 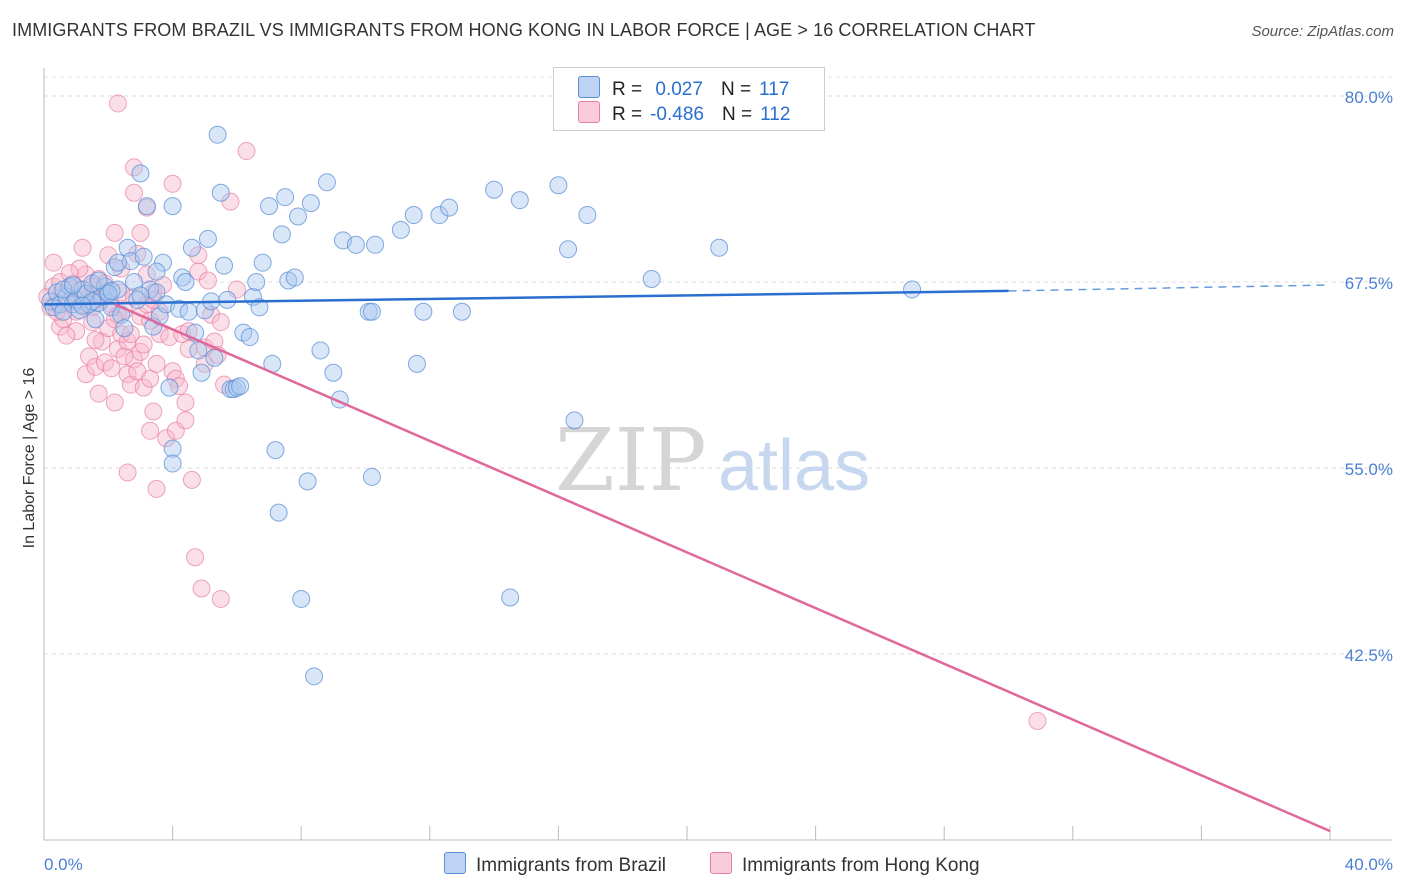 What do you see at coordinates (631, 461) in the screenshot?
I see `watermark-zip: ZIP` at bounding box center [631, 461].